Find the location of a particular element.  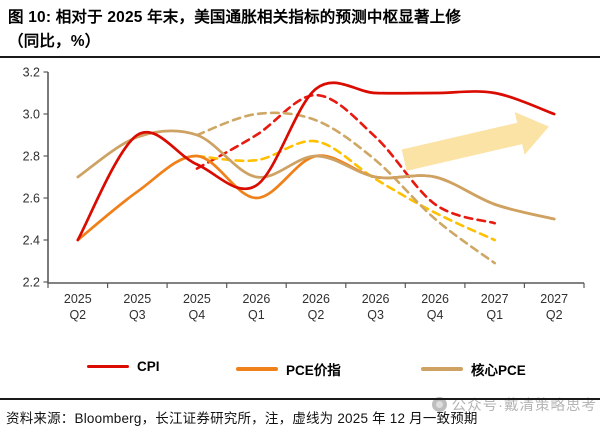

legend-item-PCE价指: PCE价指 is located at coordinates (288, 369).